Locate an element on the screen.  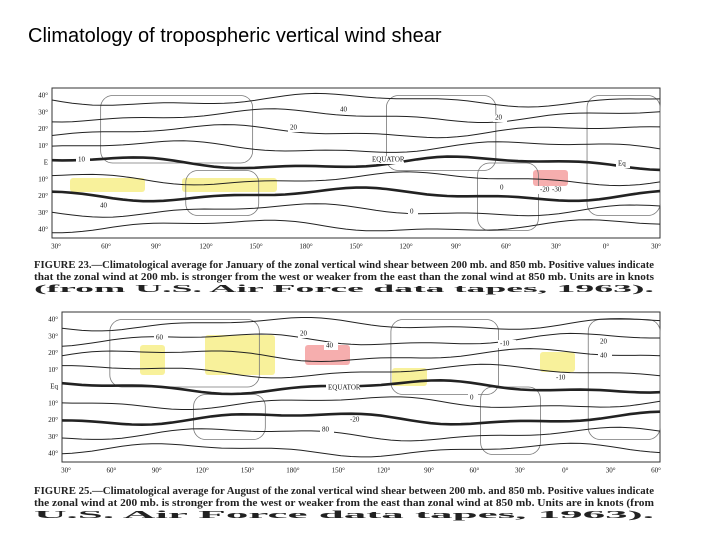
annotation: 80 is located at coordinates (326, 430).